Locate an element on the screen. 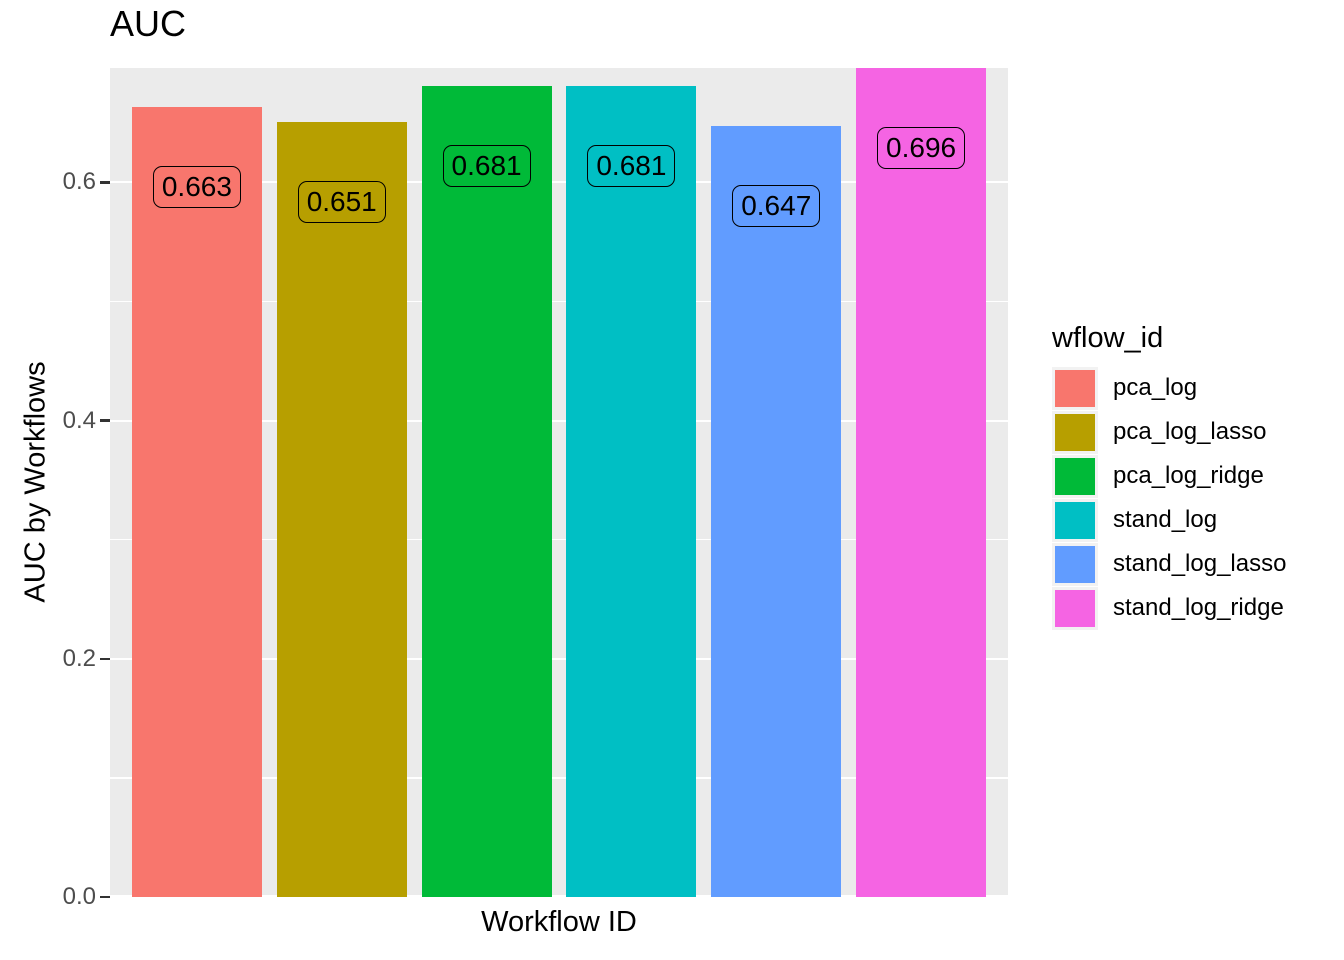 Image resolution: width=1344 pixels, height=960 pixels. bar-value-label: 0.696 is located at coordinates (921, 148).